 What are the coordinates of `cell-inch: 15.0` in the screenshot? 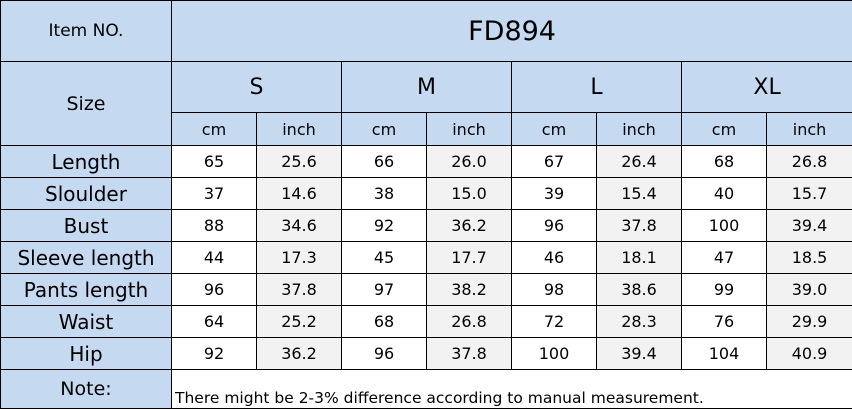 It's located at (469, 194).